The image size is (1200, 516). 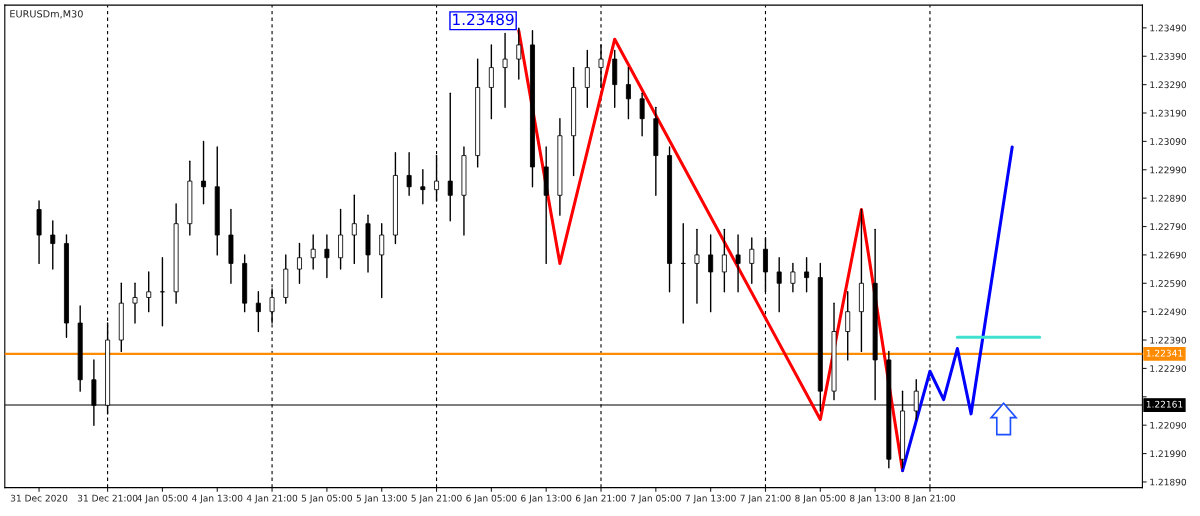 I want to click on y-tick-label: 1.22490, so click(x=1168, y=312).